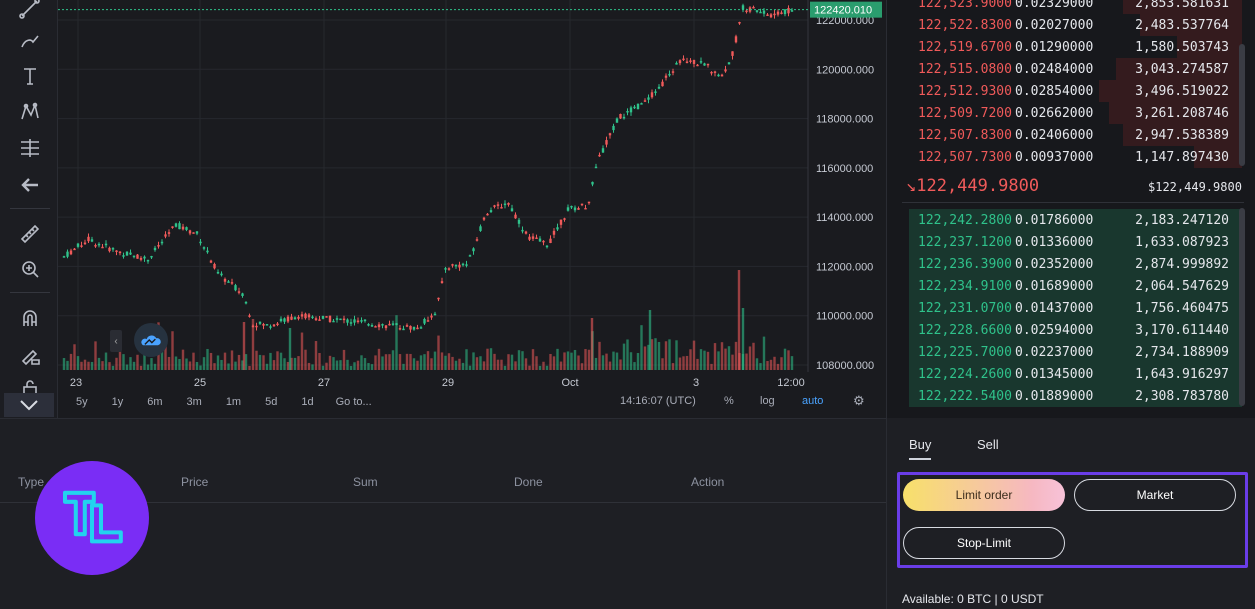 This screenshot has width=1255, height=609. I want to click on text-icon, so click(30, 76).